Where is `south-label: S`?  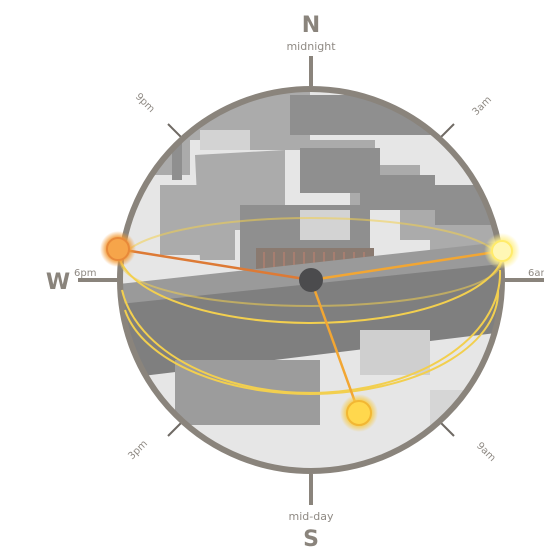 south-label: S is located at coordinates (311, 539).